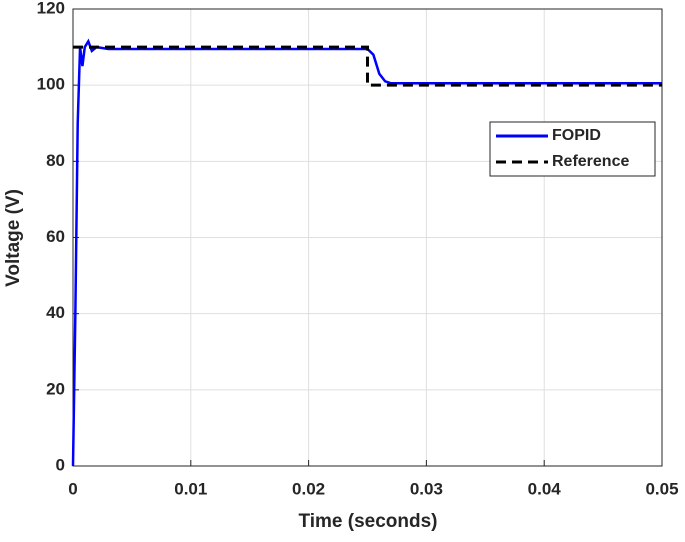 This screenshot has height=542, width=685. What do you see at coordinates (13, 238) in the screenshot?
I see `y-axis-label: Voltage (V)` at bounding box center [13, 238].